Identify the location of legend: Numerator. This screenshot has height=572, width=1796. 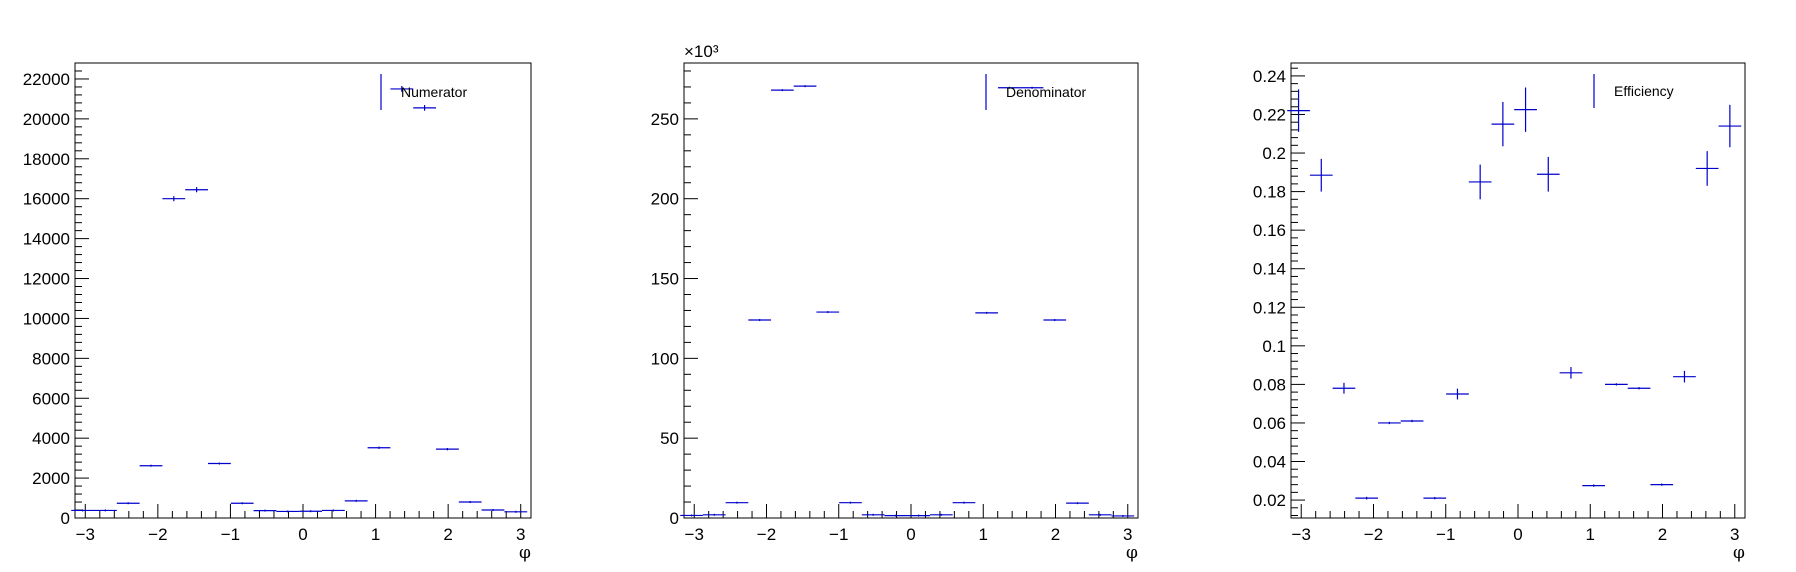
(423, 92).